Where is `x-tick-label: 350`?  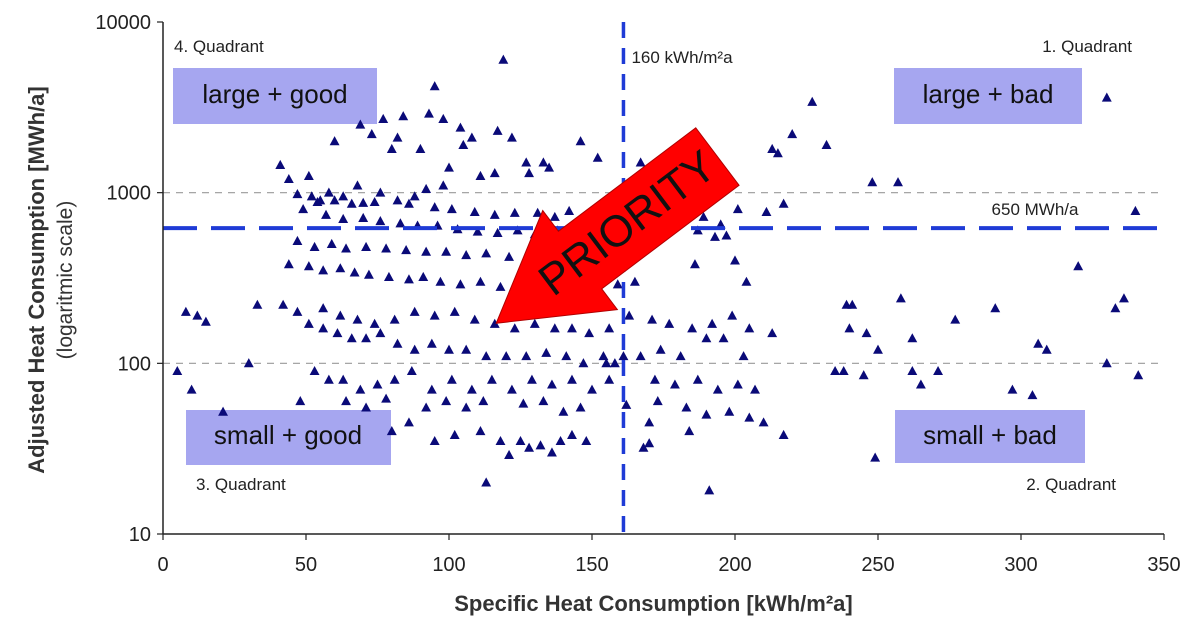 x-tick-label: 350 is located at coordinates (1163, 565).